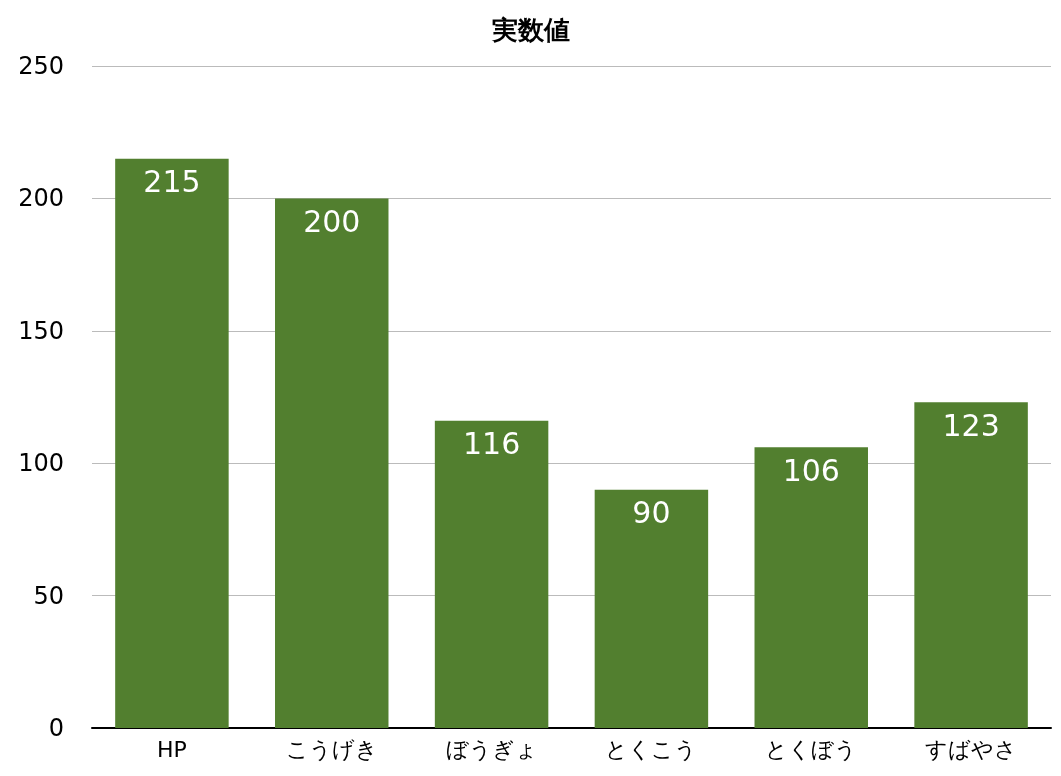 This screenshot has width=1061, height=776. Describe the element at coordinates (56, 728) in the screenshot. I see `y-tick-label: 0` at that location.